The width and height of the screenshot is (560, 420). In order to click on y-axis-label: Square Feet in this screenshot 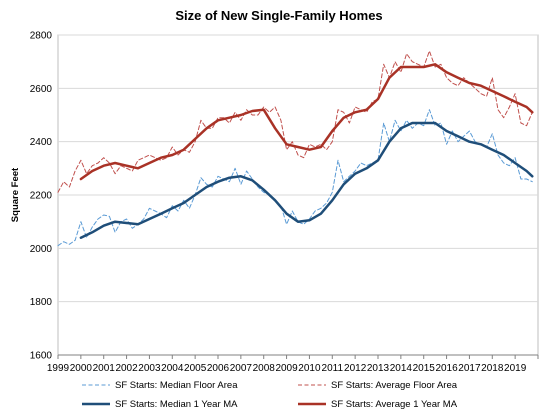, I will do `click(15, 194)`.